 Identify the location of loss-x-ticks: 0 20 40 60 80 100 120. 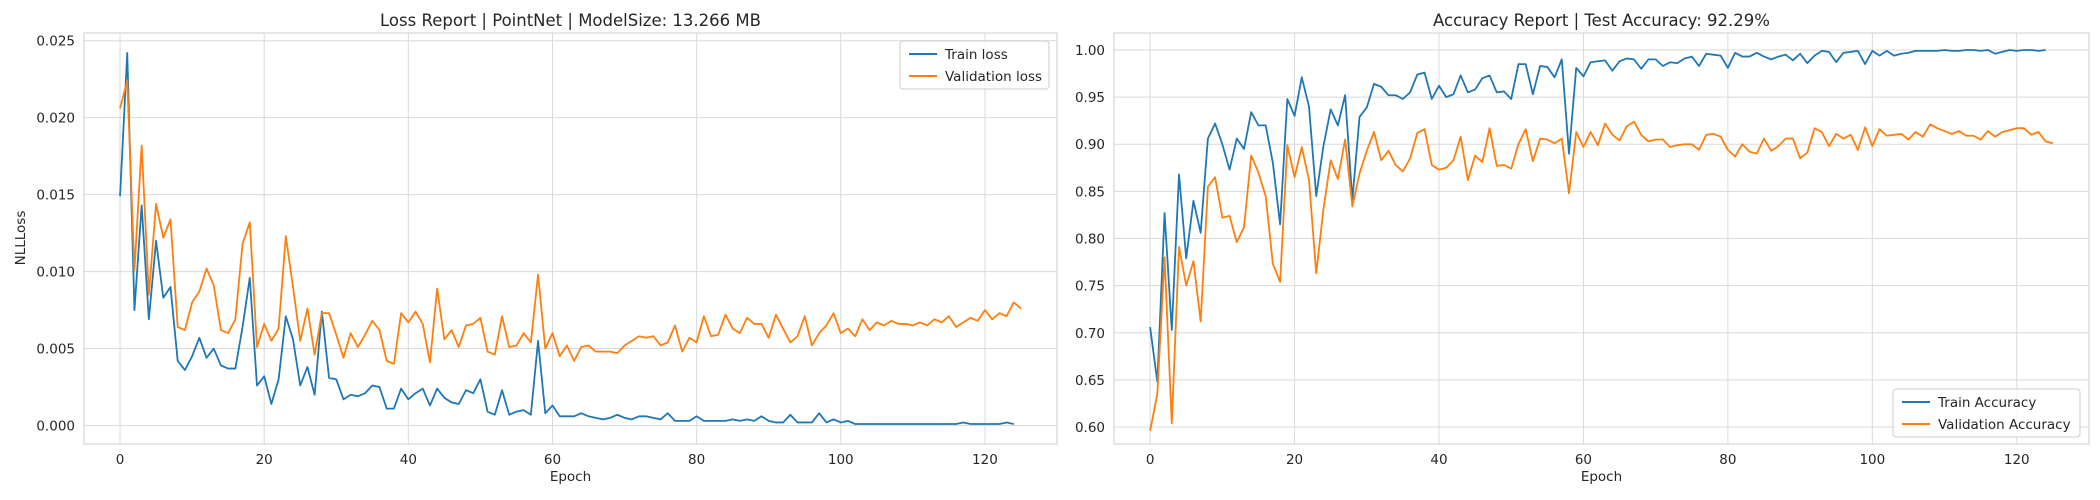
(557, 460).